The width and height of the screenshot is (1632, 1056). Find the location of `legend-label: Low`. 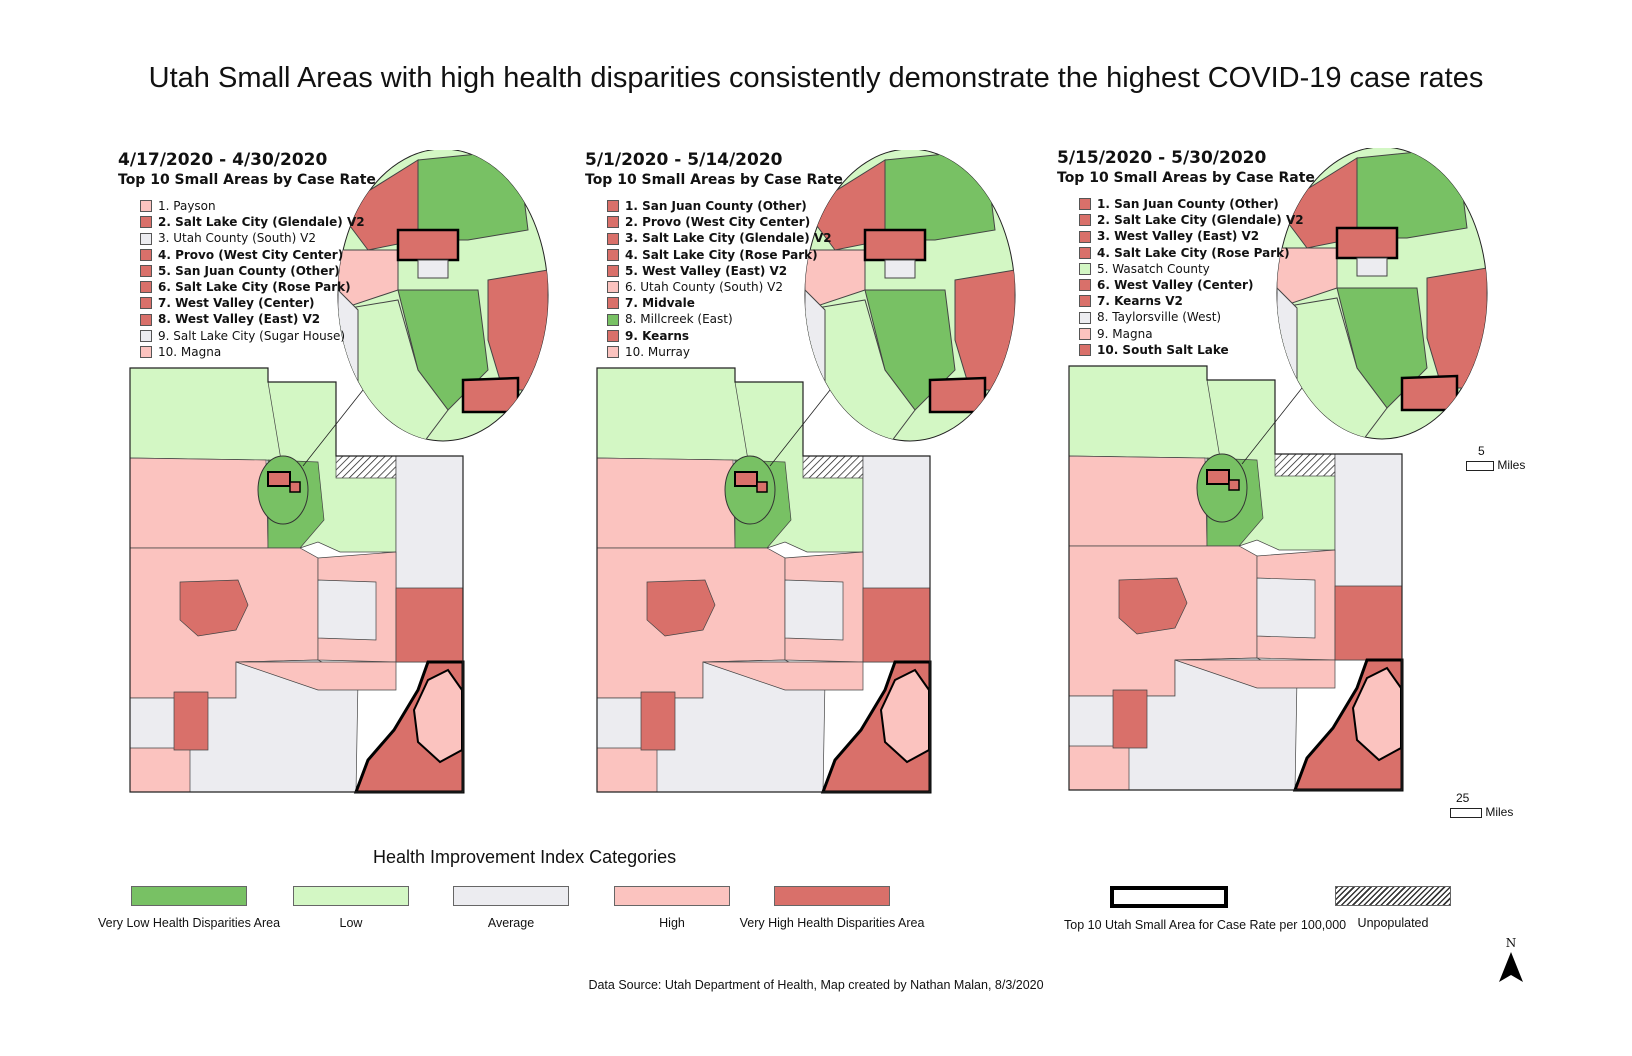

legend-label: Low is located at coordinates (351, 923).